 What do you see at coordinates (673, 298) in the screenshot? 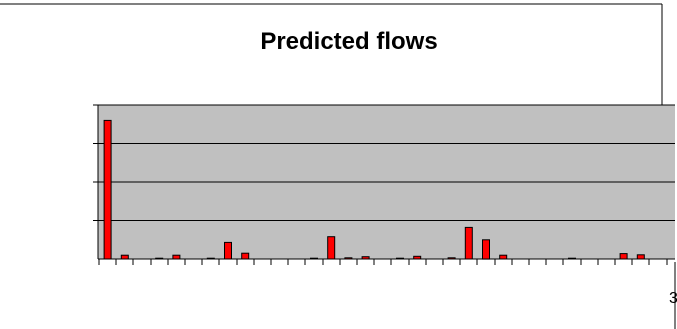
I see `x-axis-edge-label: 3` at bounding box center [673, 298].